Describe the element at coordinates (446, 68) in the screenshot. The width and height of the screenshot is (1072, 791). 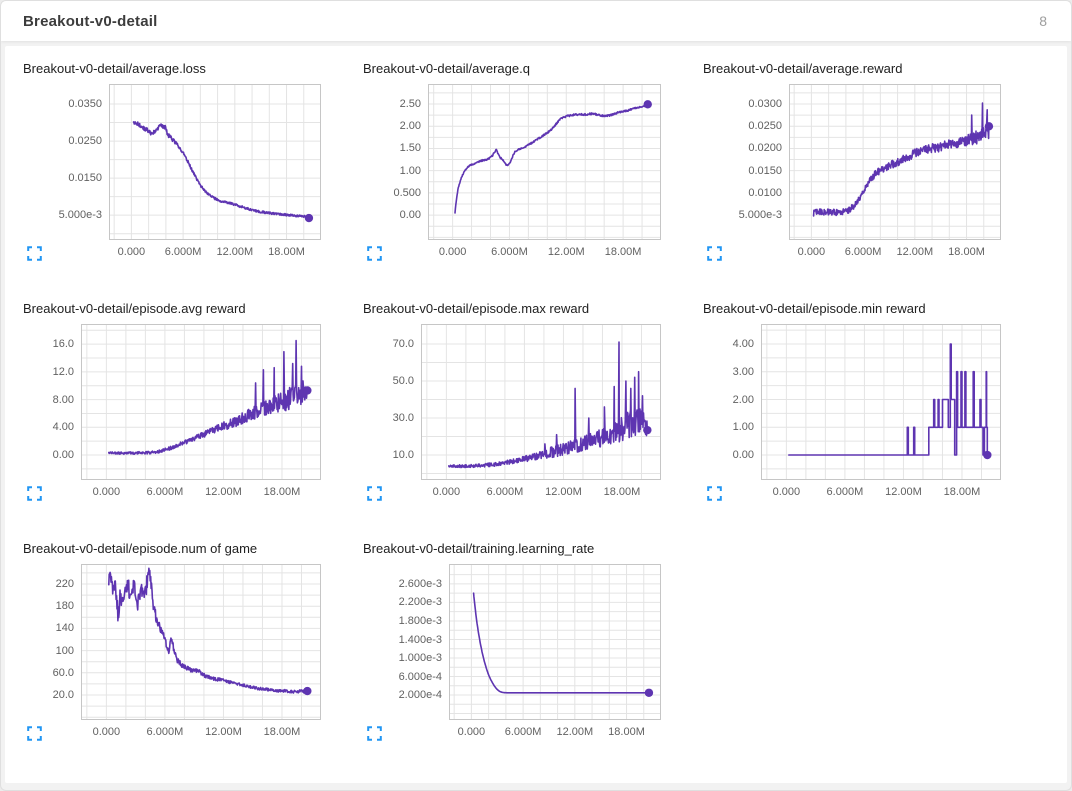
I see `chart-title: Breakout-v0-detail/average.q` at that location.